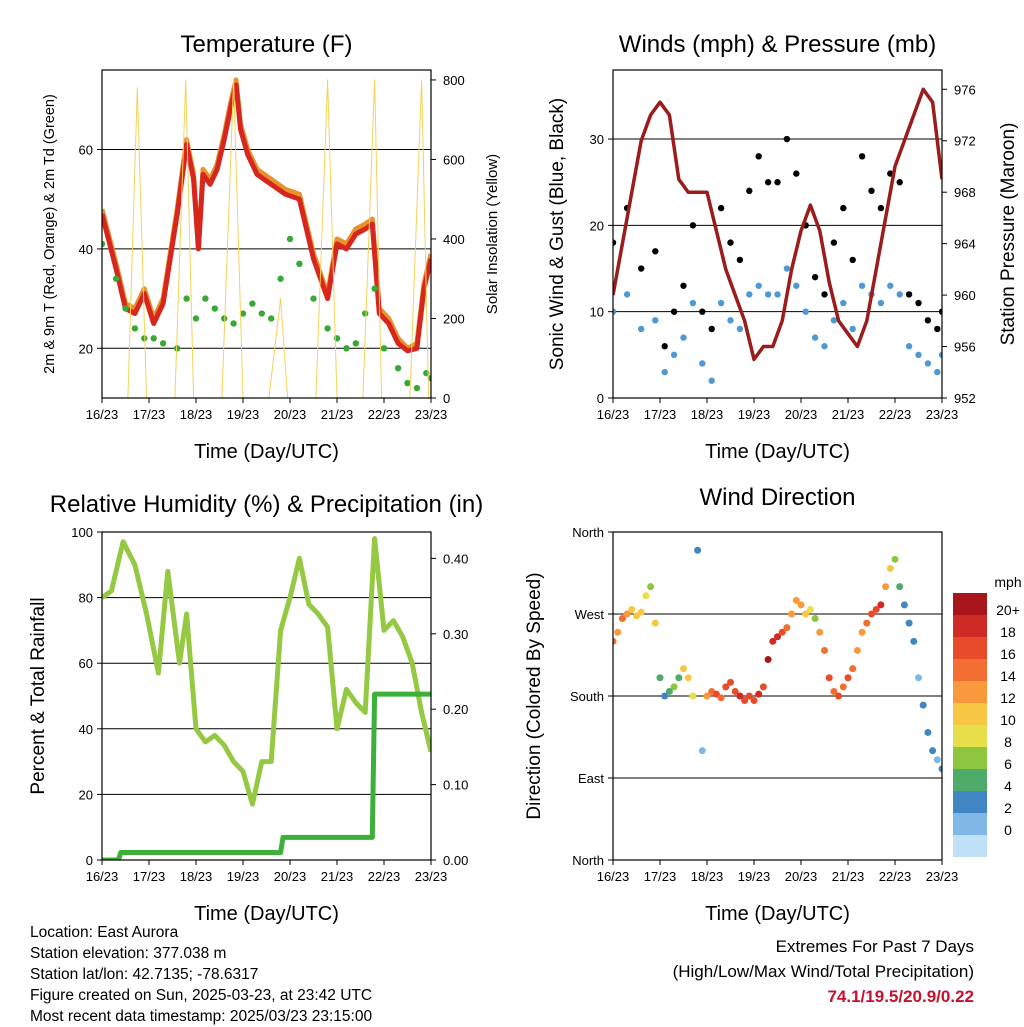 The width and height of the screenshot is (1024, 1027). Describe the element at coordinates (965, 89) in the screenshot. I see `ytick-right-label: 976` at that location.